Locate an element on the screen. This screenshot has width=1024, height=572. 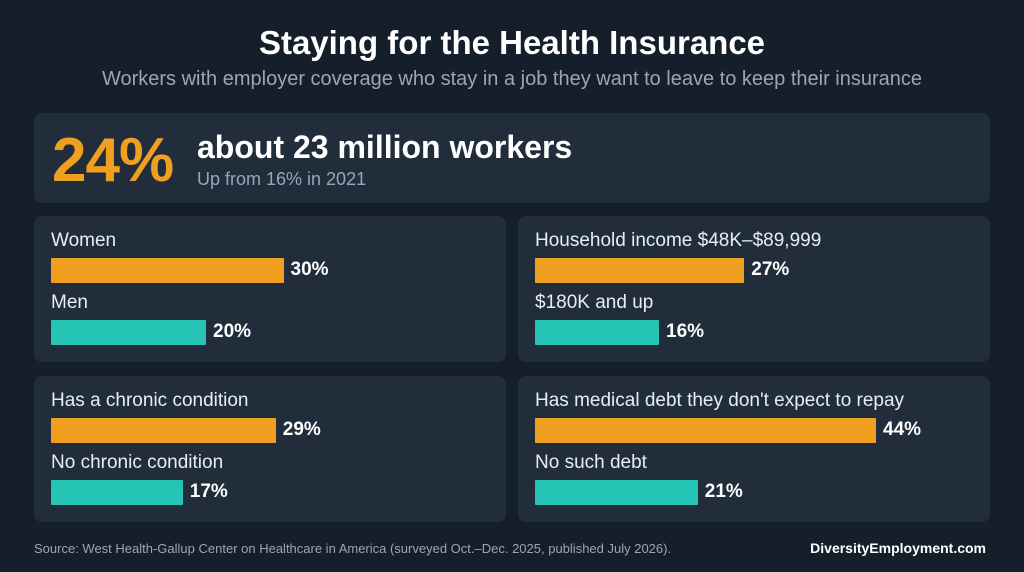
headline-sub-text: Up from 16% in 2021 is located at coordinates (282, 179).